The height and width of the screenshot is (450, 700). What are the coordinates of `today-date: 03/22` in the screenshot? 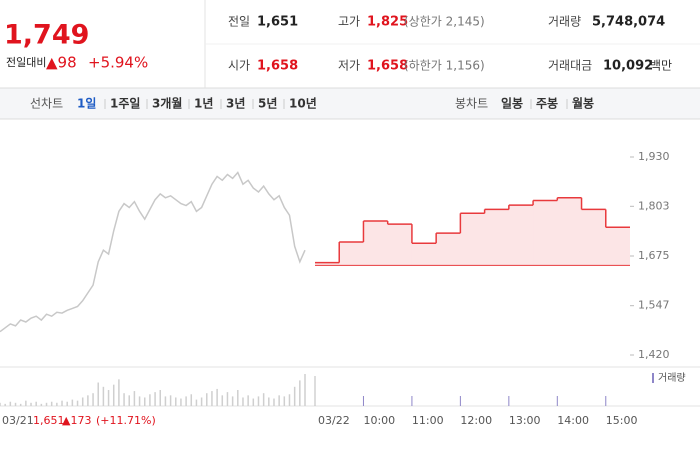 It's located at (334, 420).